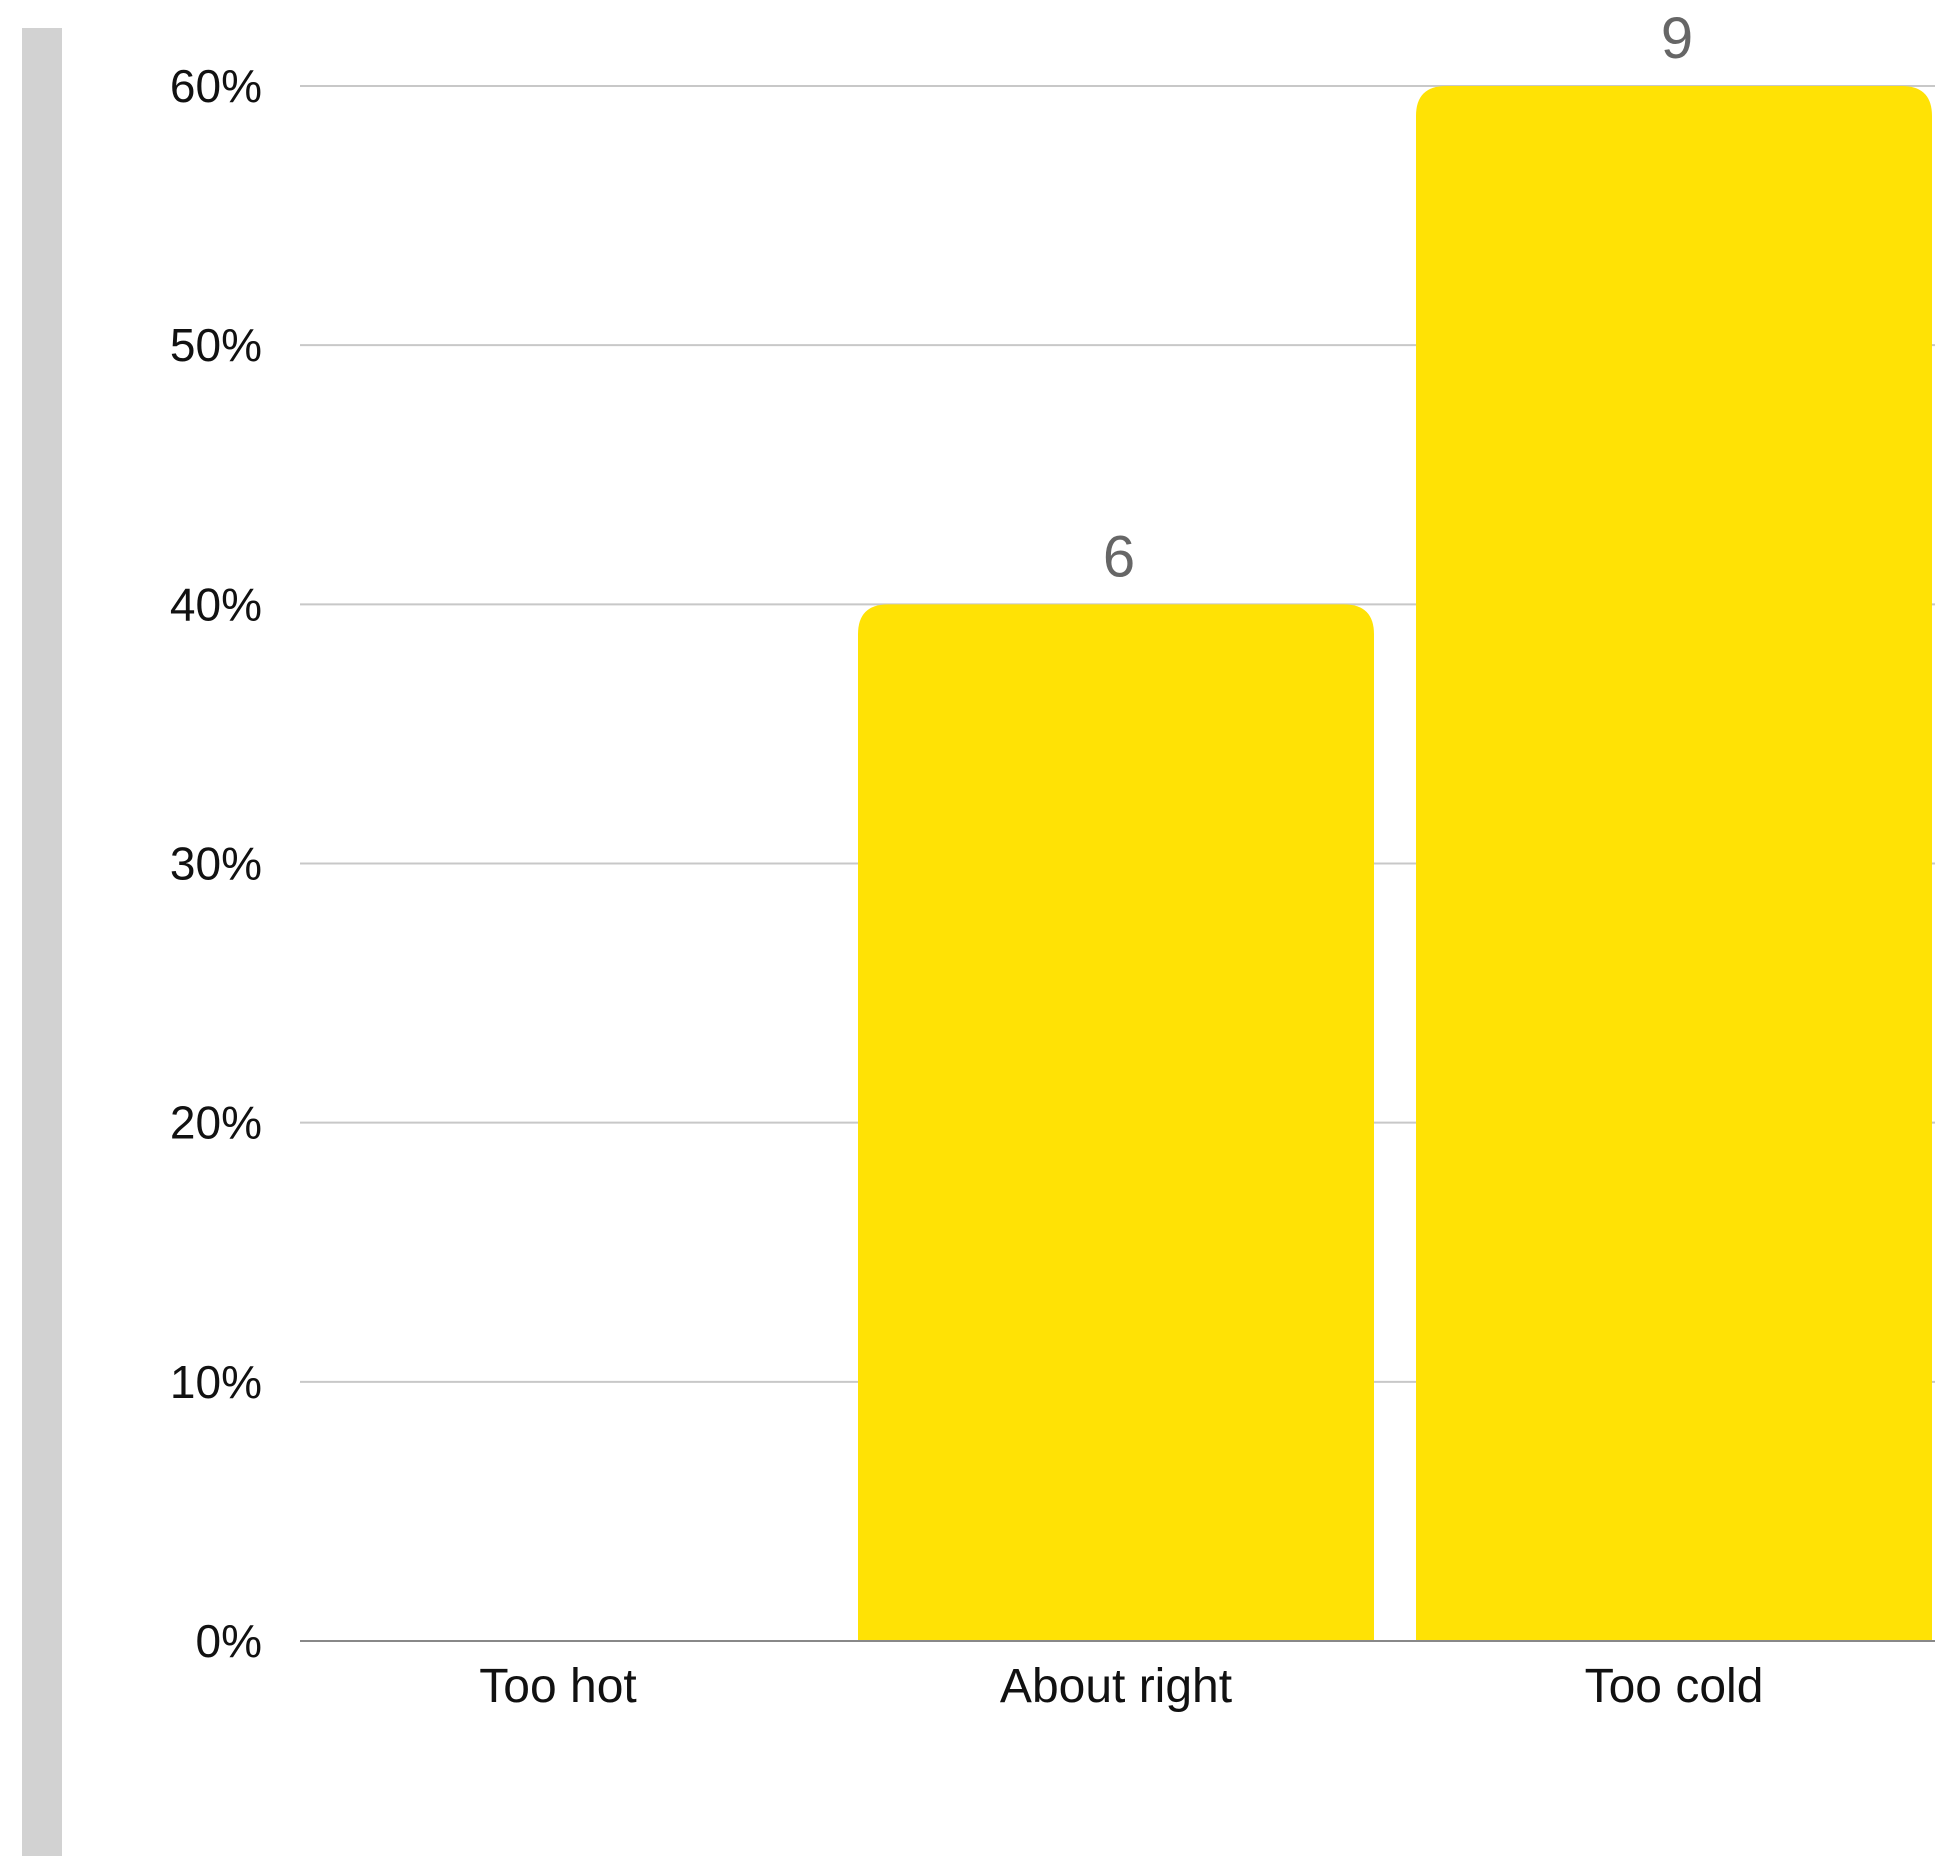 This screenshot has height=1856, width=1944. What do you see at coordinates (216, 1123) in the screenshot?
I see `y-tick-label: 20%` at bounding box center [216, 1123].